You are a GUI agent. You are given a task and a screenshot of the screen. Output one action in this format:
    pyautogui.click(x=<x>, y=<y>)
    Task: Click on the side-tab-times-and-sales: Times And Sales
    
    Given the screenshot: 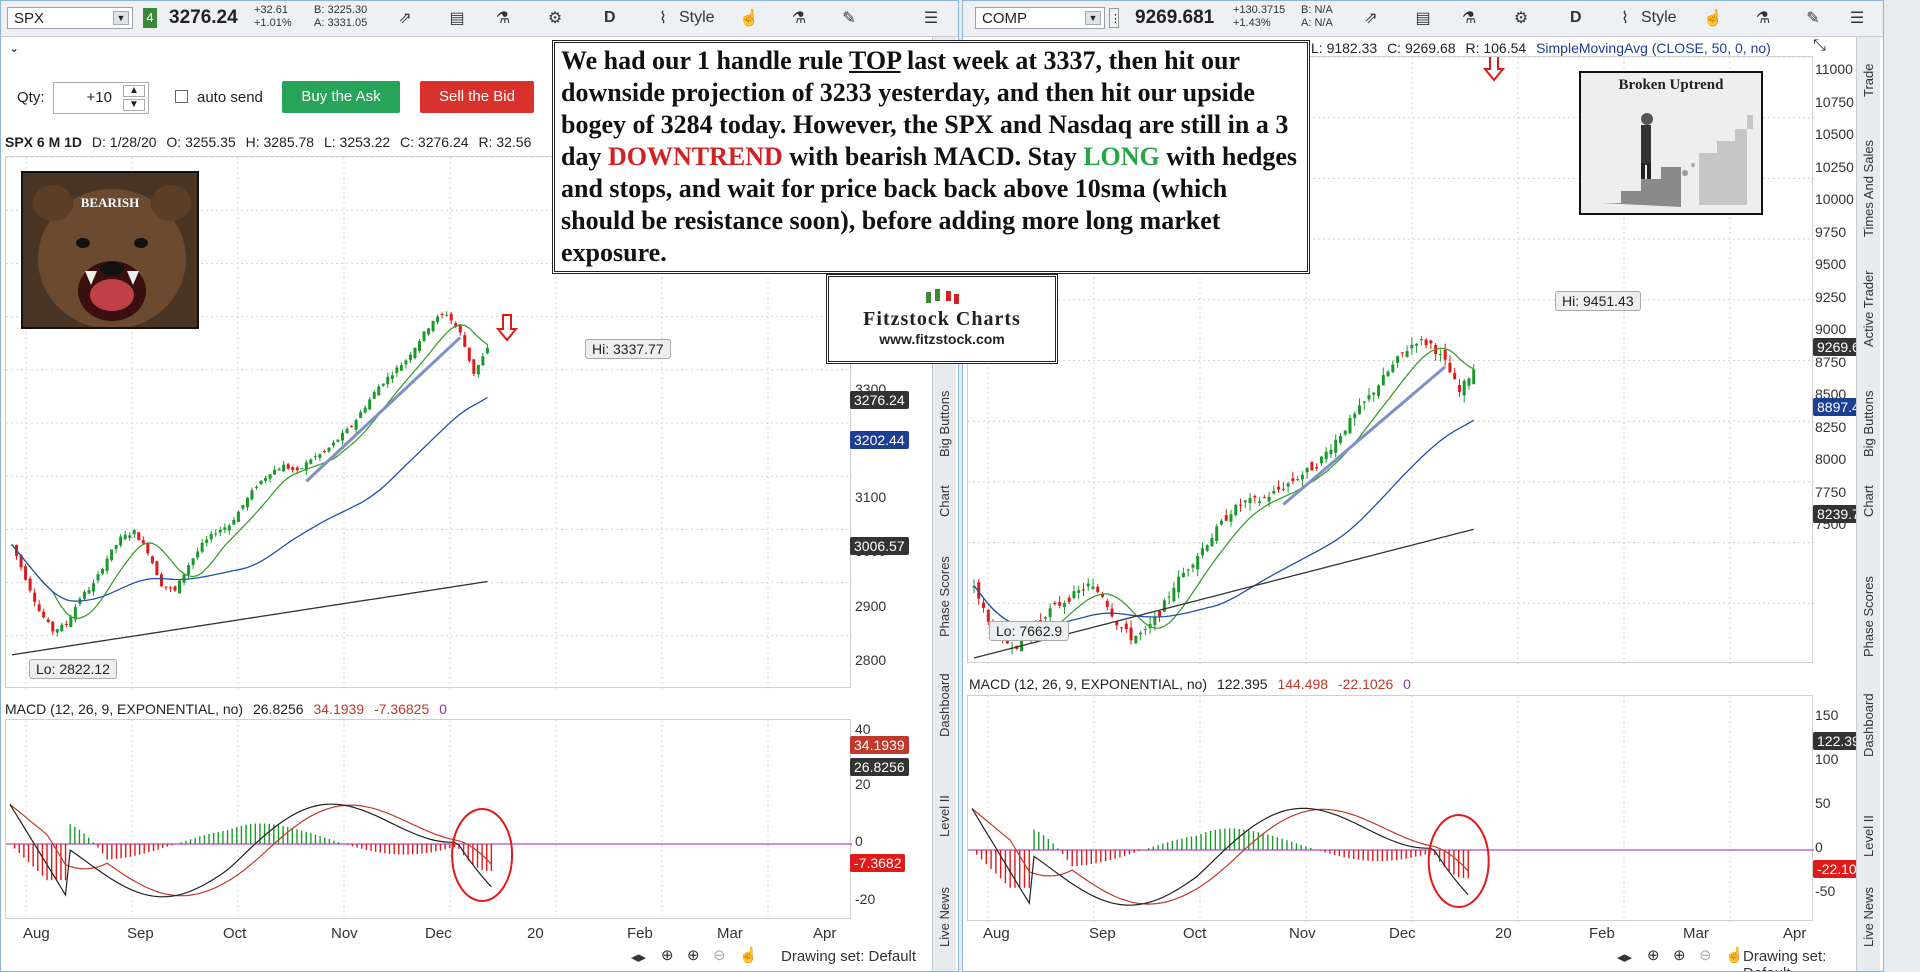 What is the action you would take?
    pyautogui.click(x=1868, y=188)
    